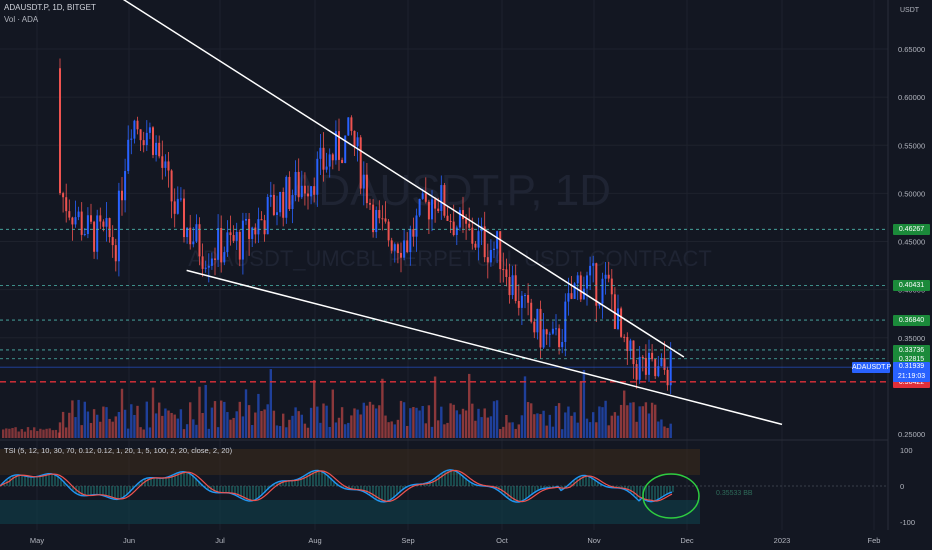 Image resolution: width=932 pixels, height=550 pixels. Describe the element at coordinates (911, 230) in the screenshot. I see `level-tag: 0.46267` at that location.